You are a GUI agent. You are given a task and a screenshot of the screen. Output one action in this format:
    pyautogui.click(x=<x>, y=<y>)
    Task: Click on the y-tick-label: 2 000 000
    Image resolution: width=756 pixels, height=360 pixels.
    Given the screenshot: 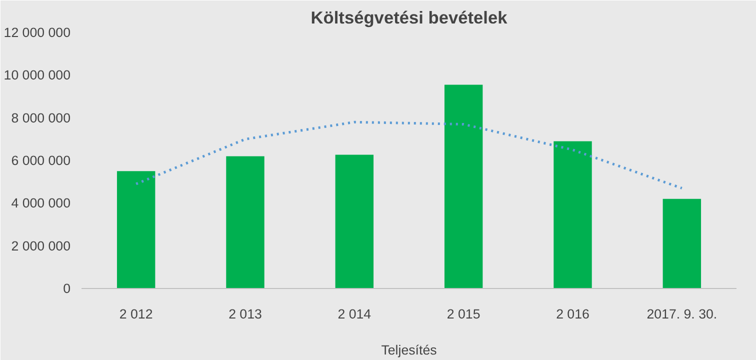 What is the action you would take?
    pyautogui.click(x=41, y=246)
    